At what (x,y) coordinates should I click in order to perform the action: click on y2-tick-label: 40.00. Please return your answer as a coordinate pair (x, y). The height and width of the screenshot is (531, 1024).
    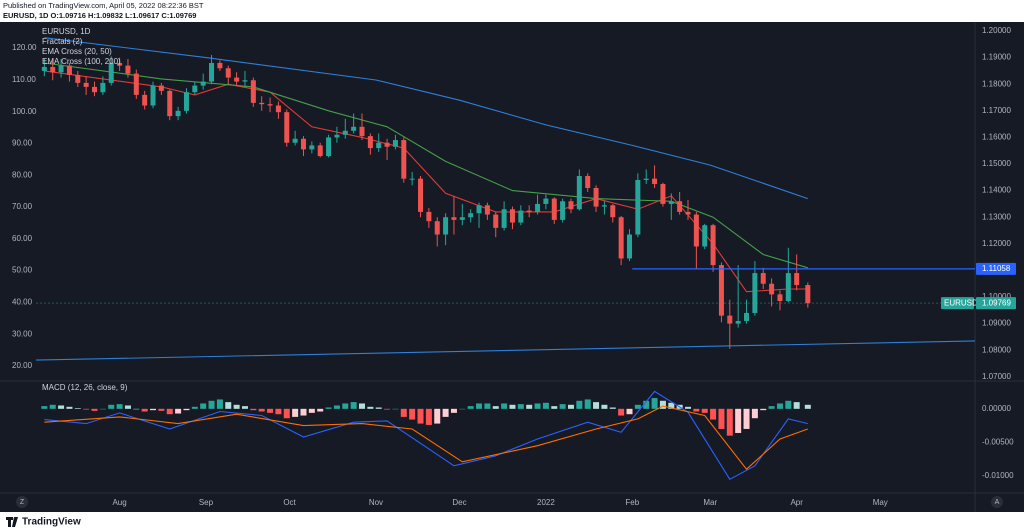
    Looking at the image, I should click on (22, 302).